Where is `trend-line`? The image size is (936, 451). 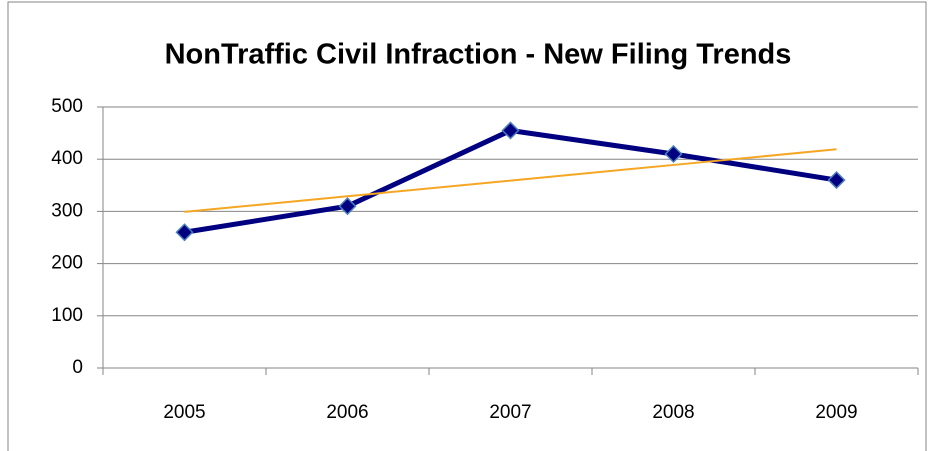 trend-line is located at coordinates (510, 180).